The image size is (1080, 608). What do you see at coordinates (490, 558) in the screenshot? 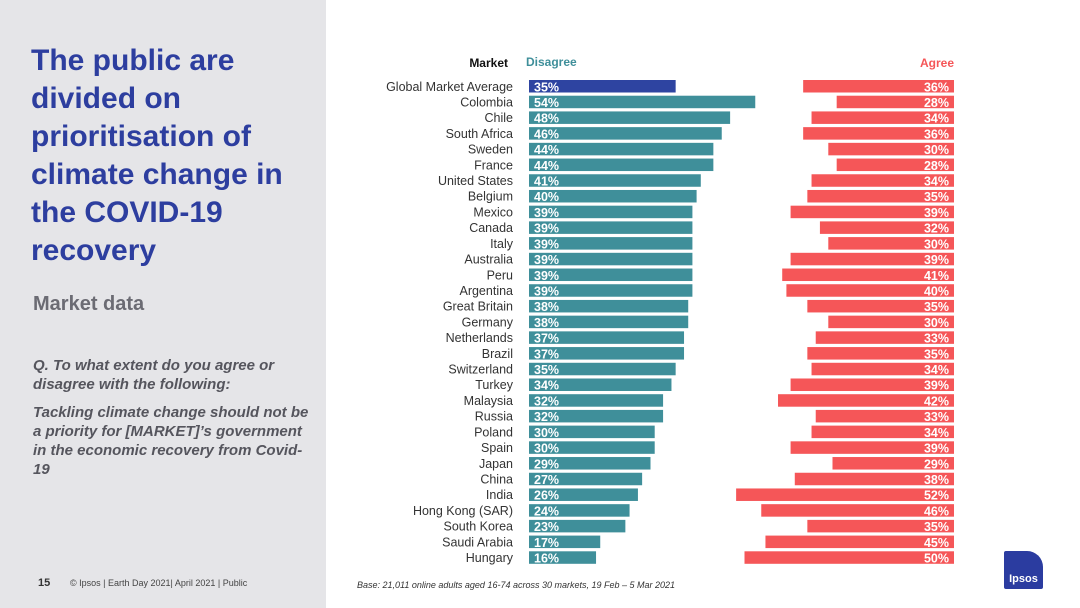
I see `category-label: Hungary` at bounding box center [490, 558].